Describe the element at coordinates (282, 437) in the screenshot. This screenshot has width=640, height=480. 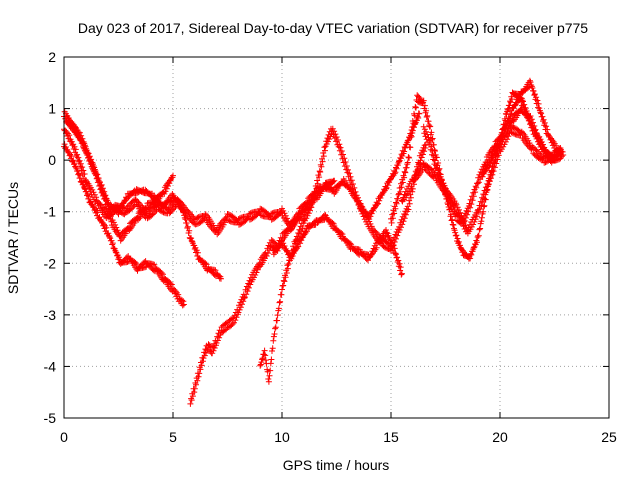
I see `x-tick-label: 10` at that location.